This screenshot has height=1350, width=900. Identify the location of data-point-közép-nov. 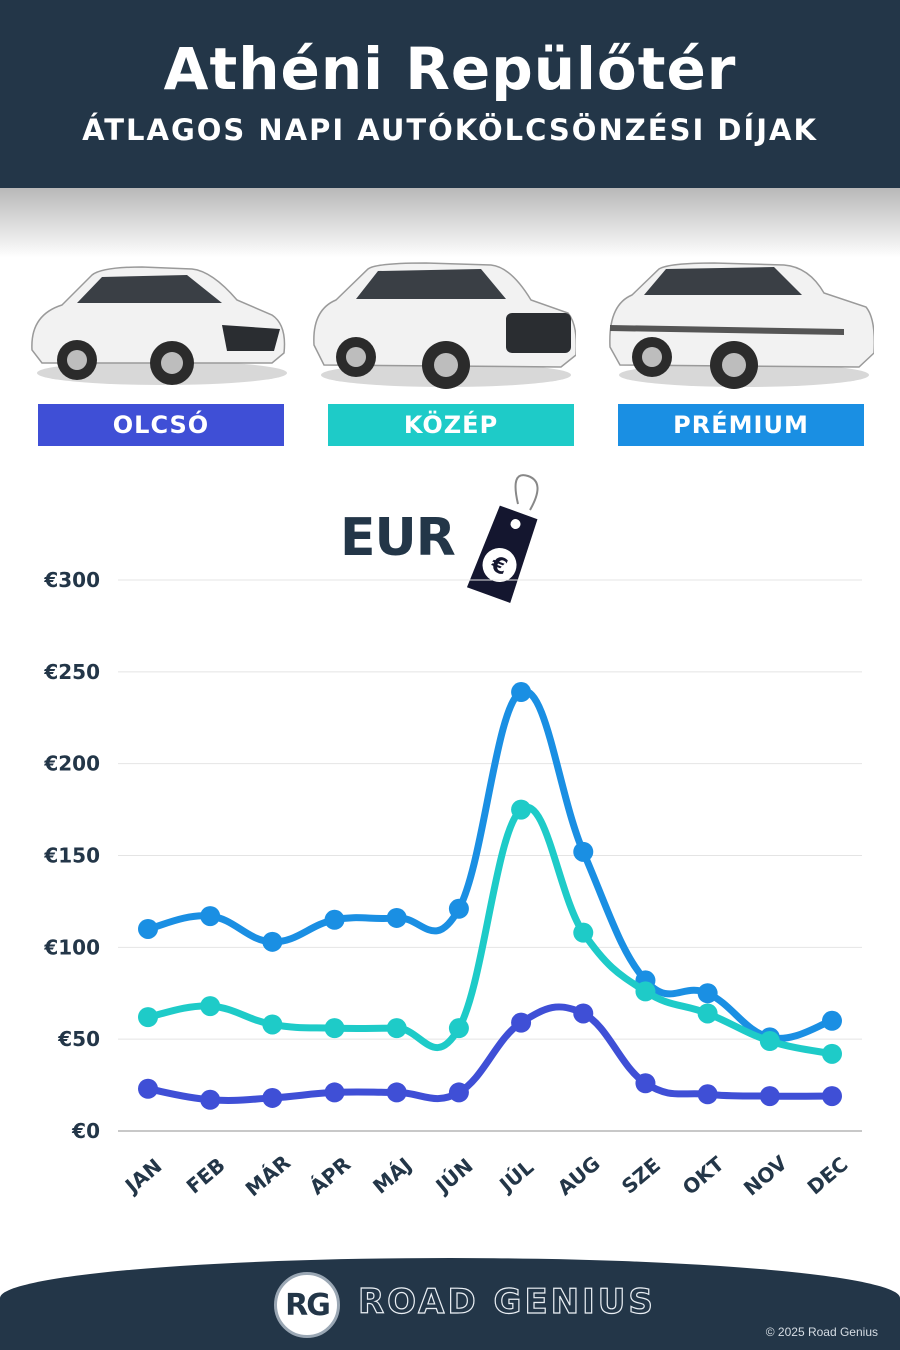
(769, 1041).